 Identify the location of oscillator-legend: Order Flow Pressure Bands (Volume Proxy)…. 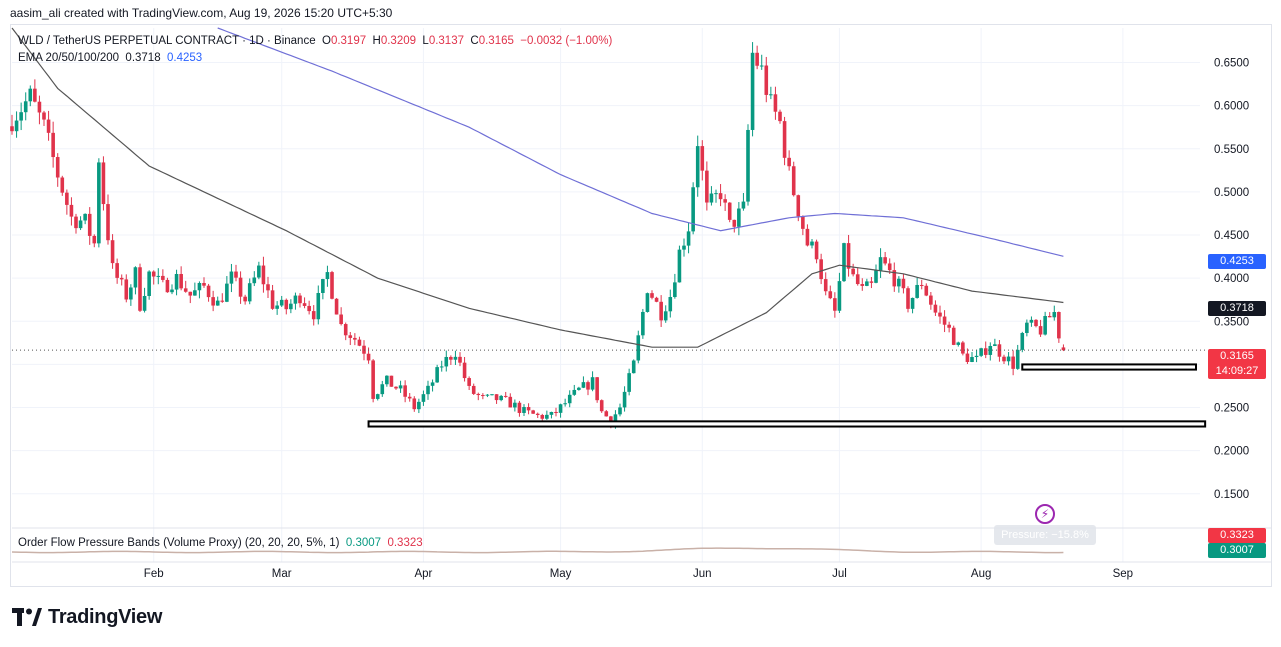
(220, 543).